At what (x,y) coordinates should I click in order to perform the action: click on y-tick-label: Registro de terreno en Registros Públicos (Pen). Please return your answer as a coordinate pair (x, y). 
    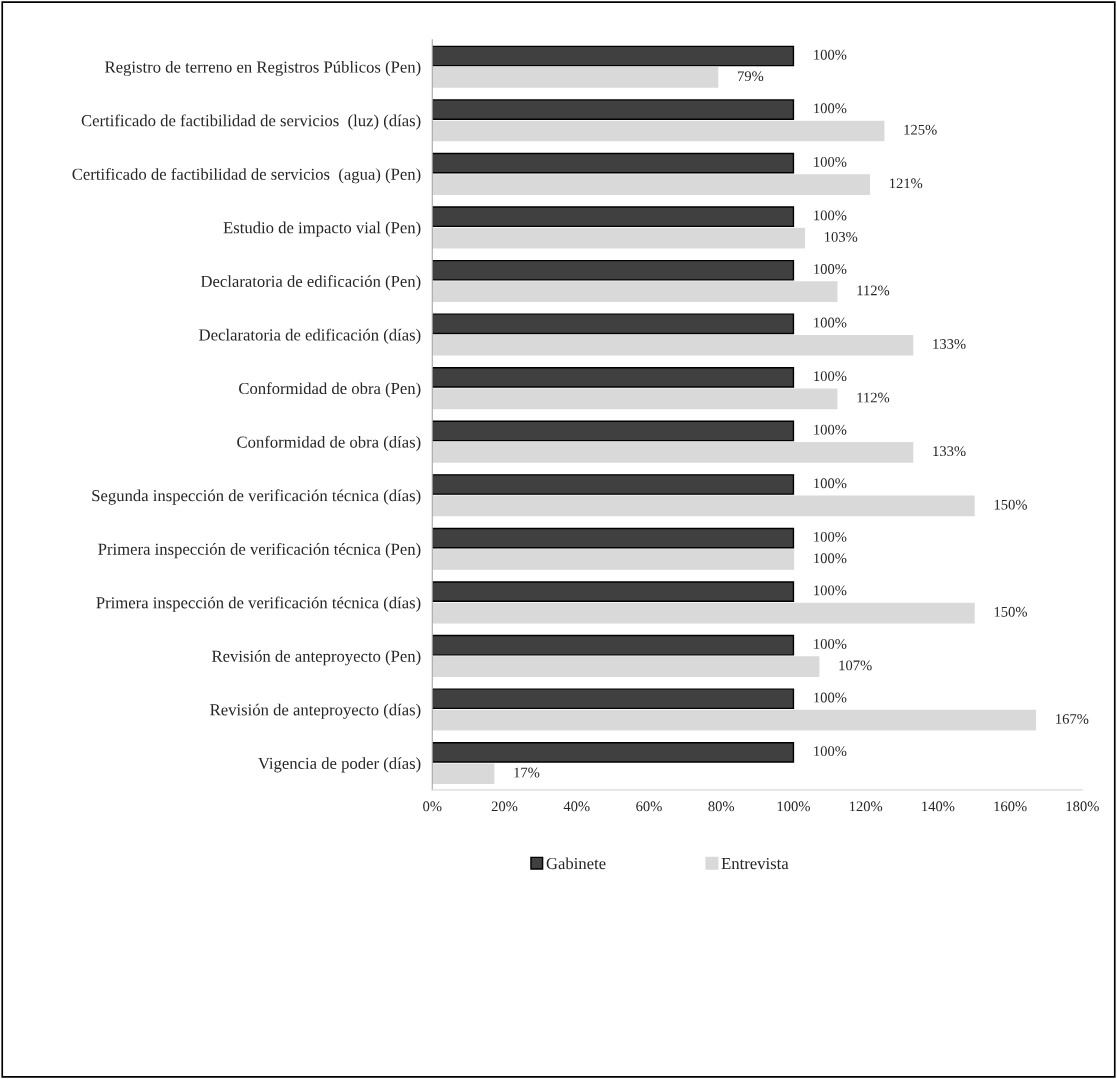
    Looking at the image, I should click on (263, 68).